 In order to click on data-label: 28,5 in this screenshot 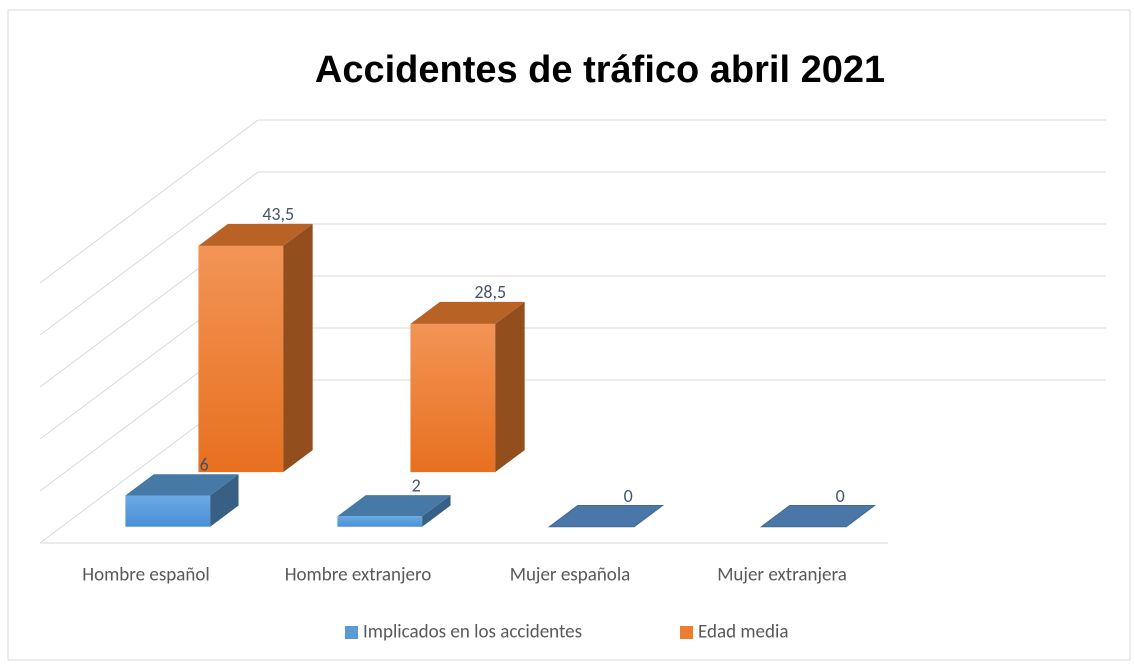, I will do `click(490, 292)`.